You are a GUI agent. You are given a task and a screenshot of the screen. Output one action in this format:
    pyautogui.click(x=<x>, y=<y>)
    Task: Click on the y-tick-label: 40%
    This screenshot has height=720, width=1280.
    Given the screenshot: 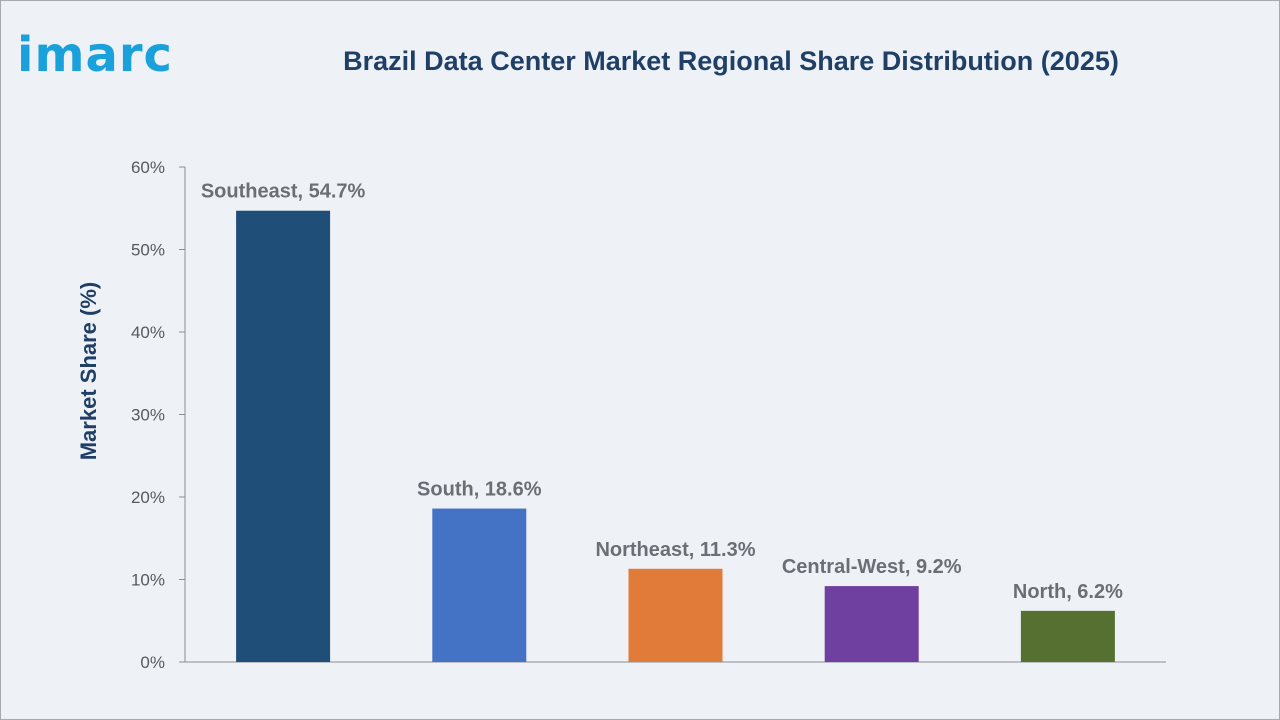 What is the action you would take?
    pyautogui.click(x=148, y=332)
    